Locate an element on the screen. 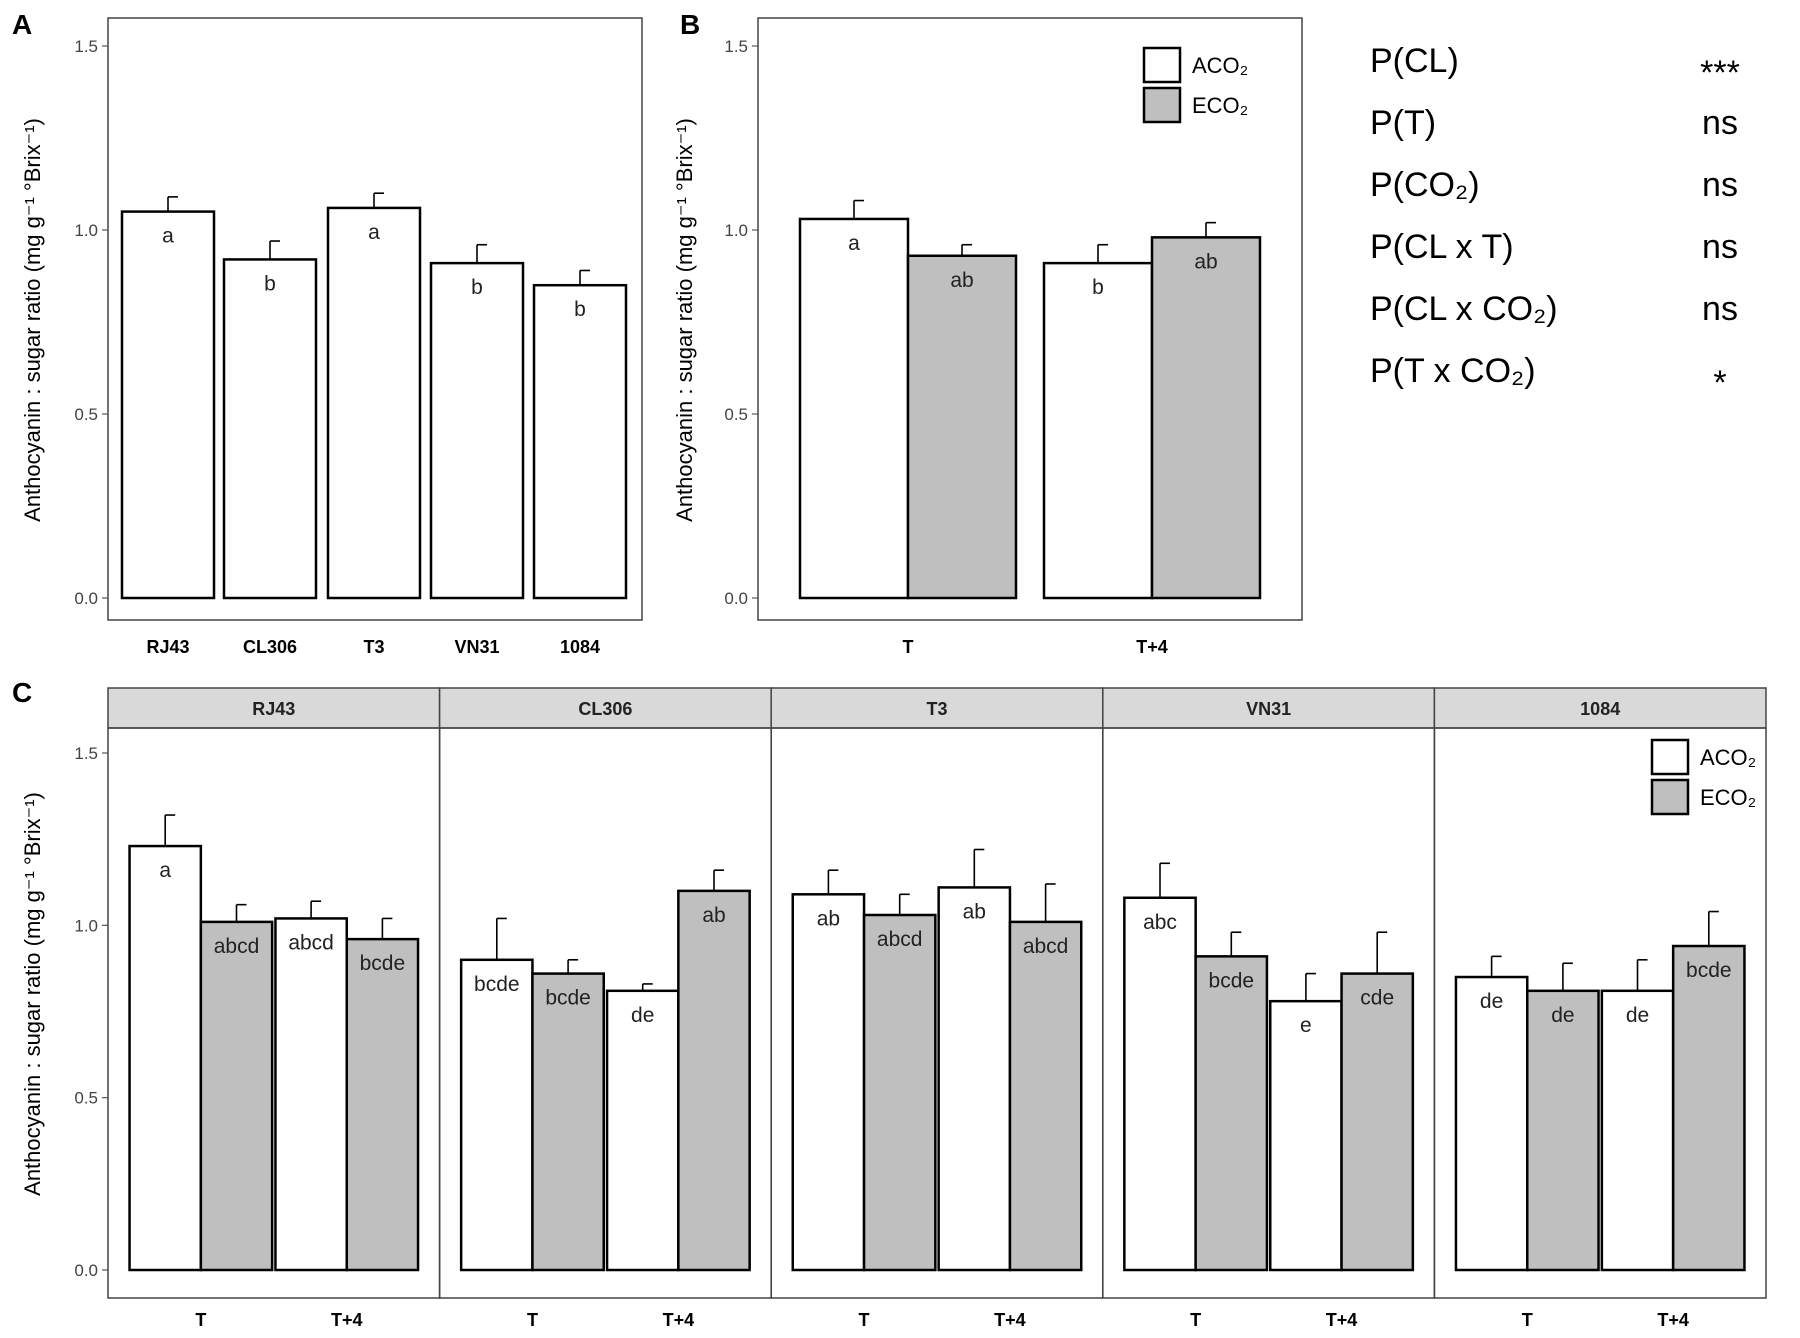 The height and width of the screenshot is (1338, 1800). panel-a-cl306-sig-letter: b is located at coordinates (270, 283).